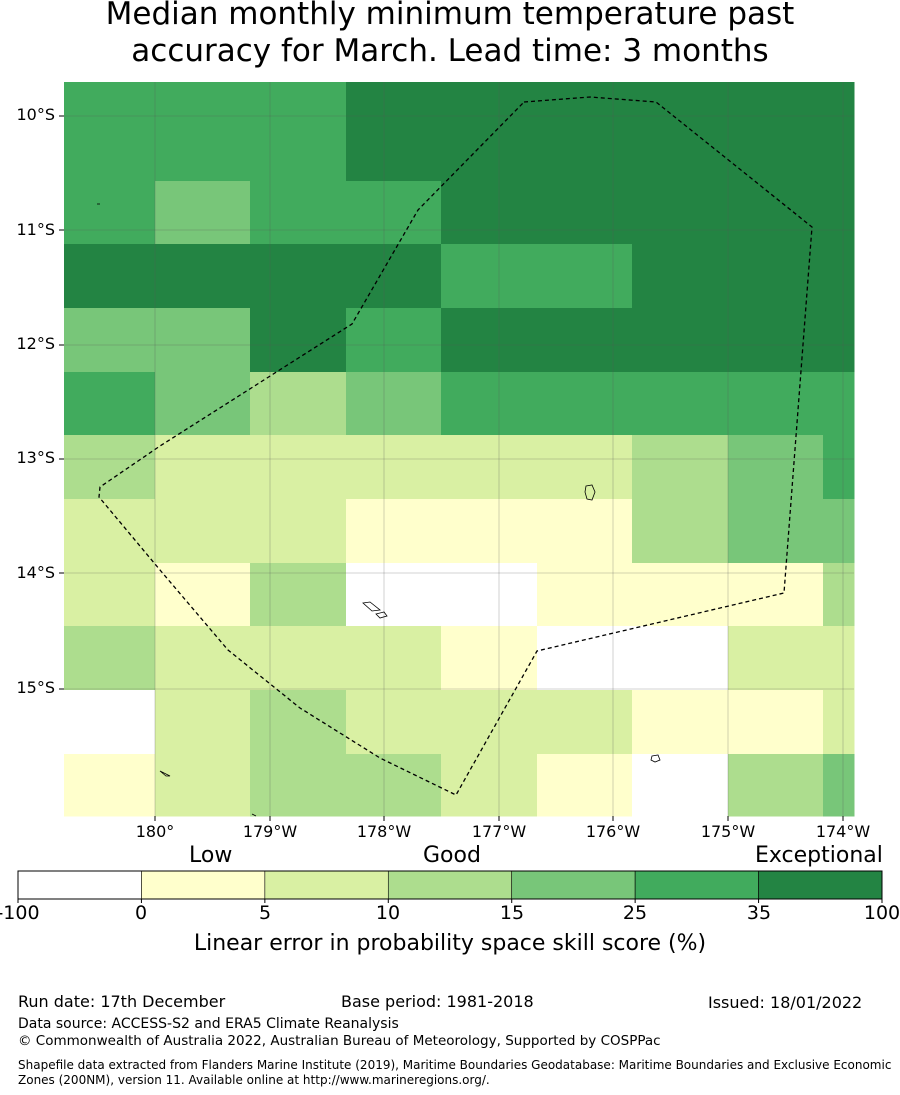 The height and width of the screenshot is (1095, 900). I want to click on lat-label: 14°S, so click(35, 572).